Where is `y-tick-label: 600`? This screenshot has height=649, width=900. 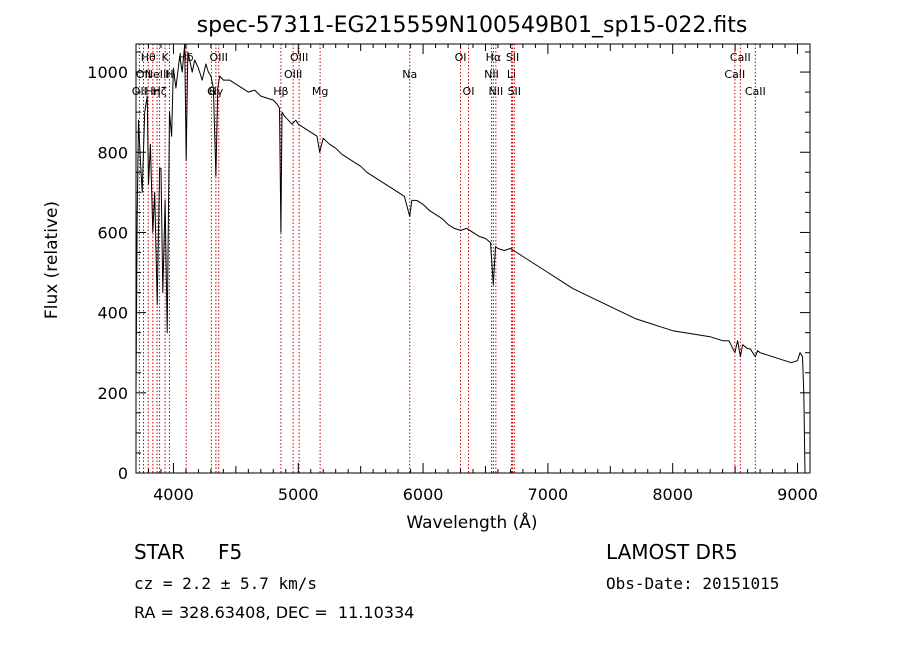 y-tick-label: 600 is located at coordinates (112, 232).